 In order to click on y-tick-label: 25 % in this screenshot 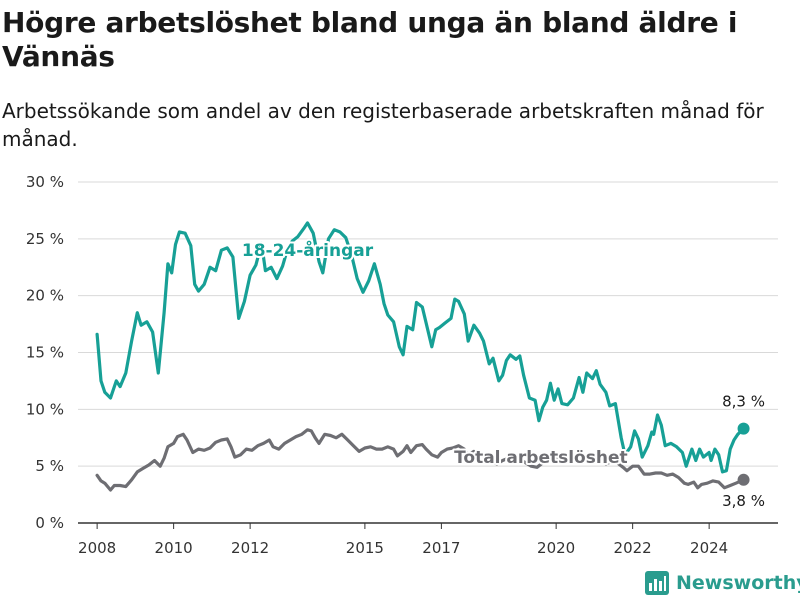, I will do `click(45, 239)`.